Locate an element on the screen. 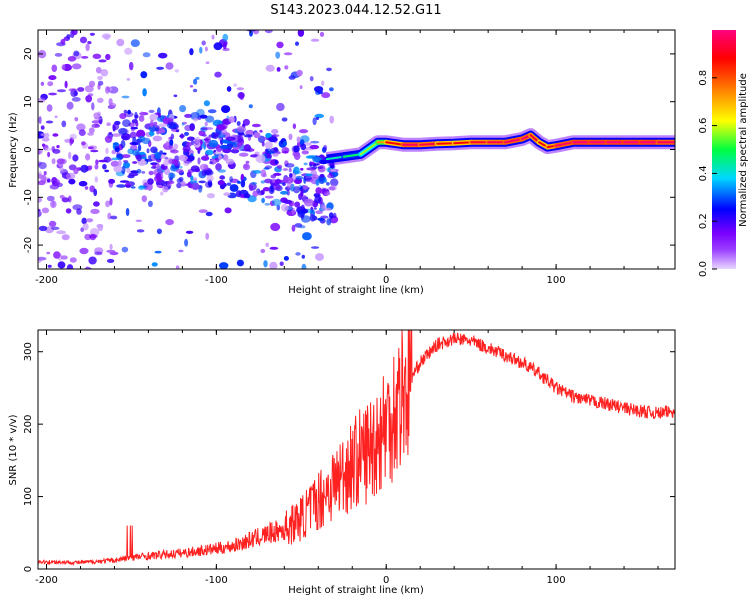 This screenshot has height=604, width=750. figure-title: S143.2023.044.12.52.G11 is located at coordinates (355, 10).